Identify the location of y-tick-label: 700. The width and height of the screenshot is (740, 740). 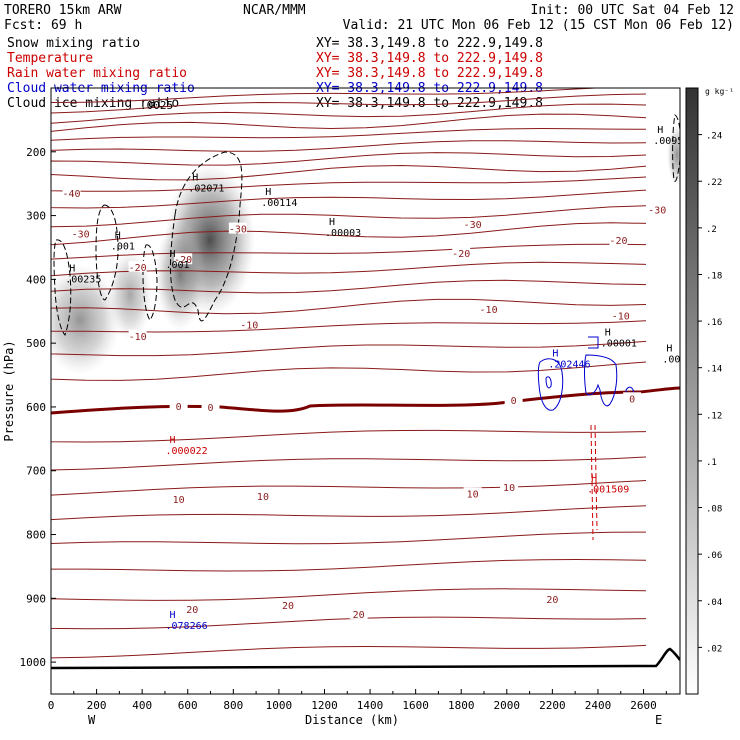
(36, 471).